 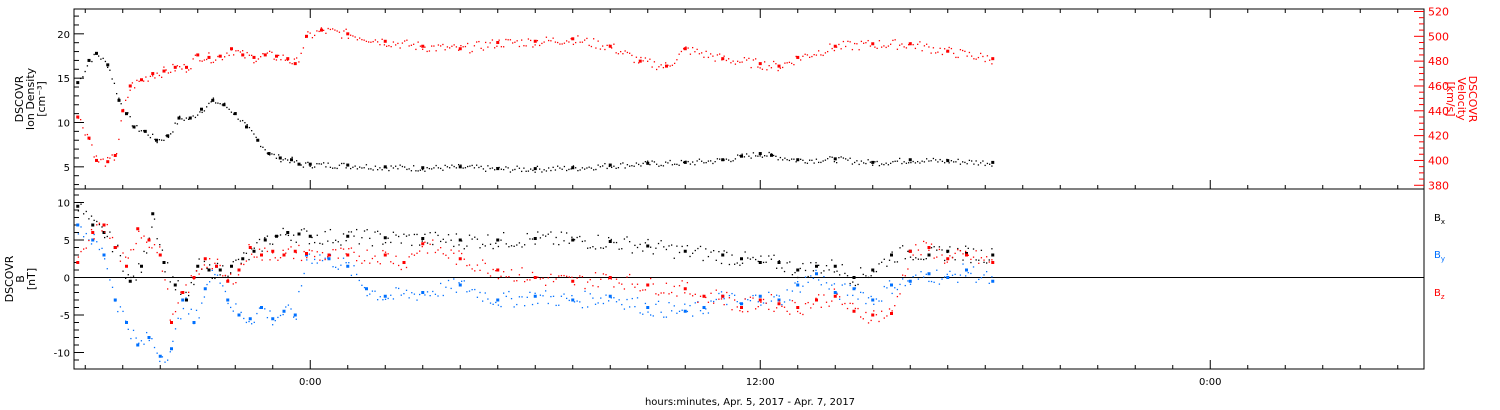 What do you see at coordinates (1472, 99) in the screenshot?
I see `velocity-label-line: DSCOVR` at bounding box center [1472, 99].